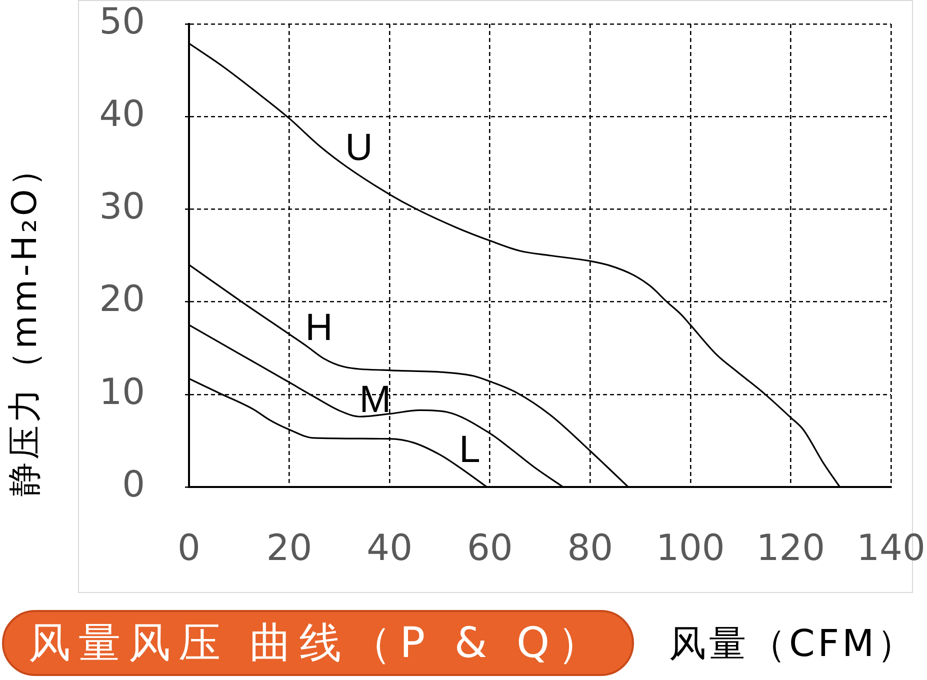 This screenshot has width=927, height=680. What do you see at coordinates (289, 548) in the screenshot?
I see `x-tick-label: 20` at bounding box center [289, 548].